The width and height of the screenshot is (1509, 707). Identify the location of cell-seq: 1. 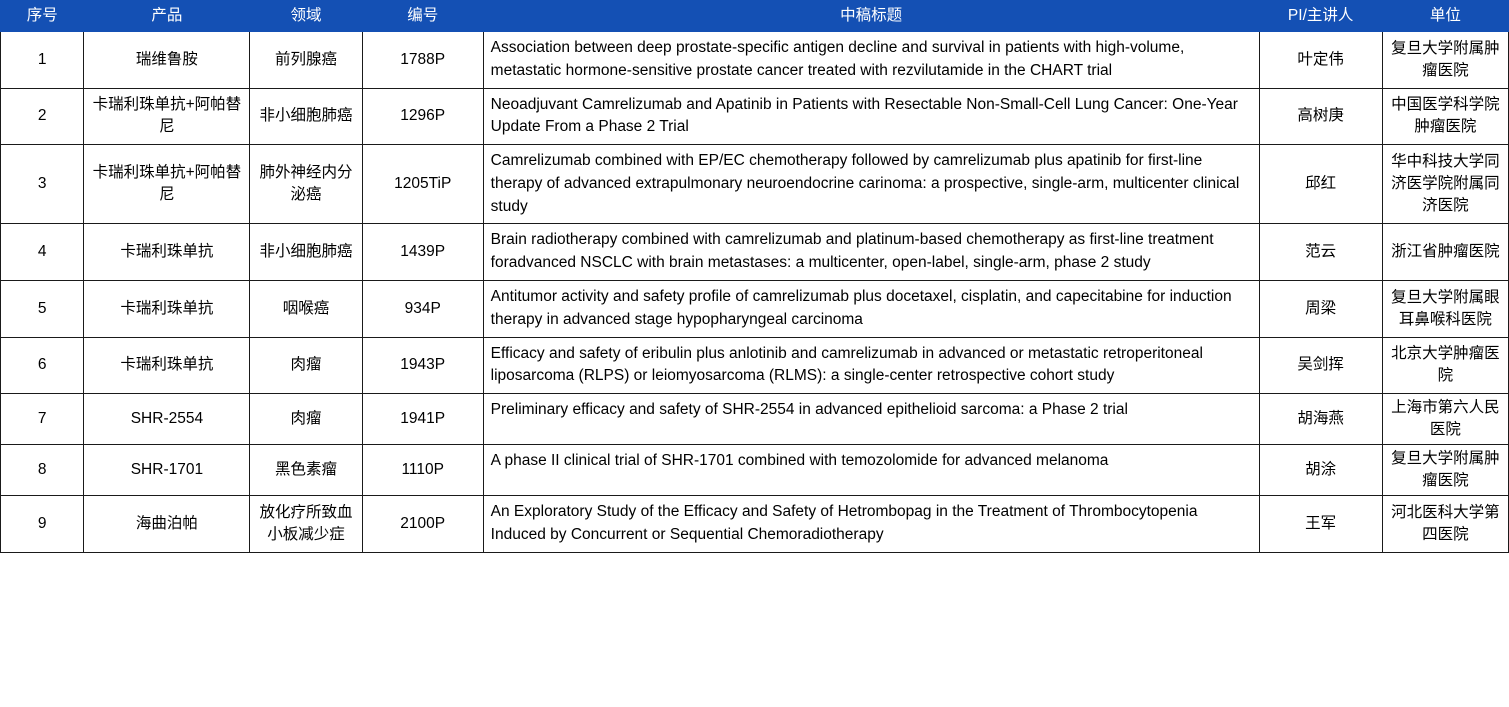
(42, 60).